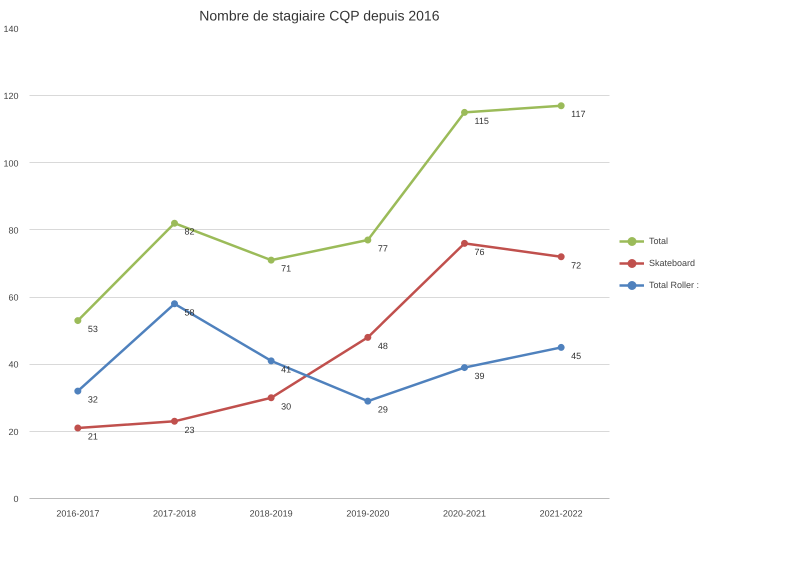 This screenshot has width=807, height=585. I want to click on data-label: 71, so click(286, 269).